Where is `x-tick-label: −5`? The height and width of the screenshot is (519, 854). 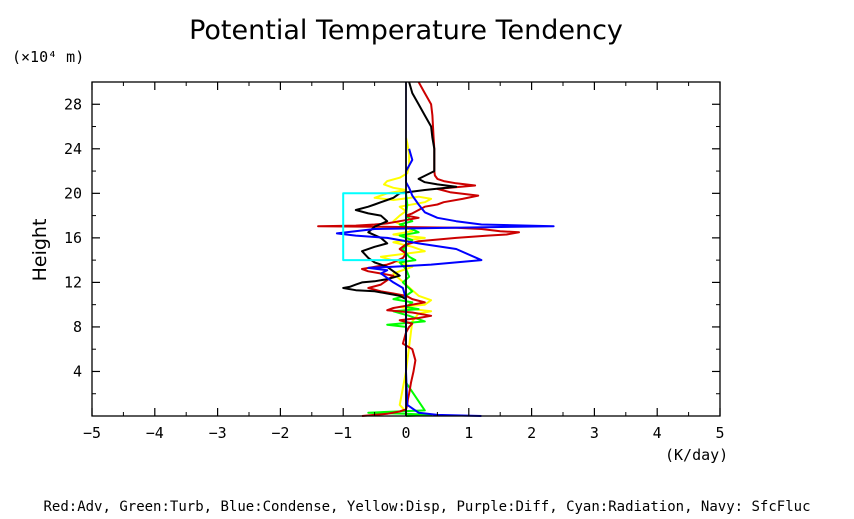
x-tick-label: −5 is located at coordinates (92, 433).